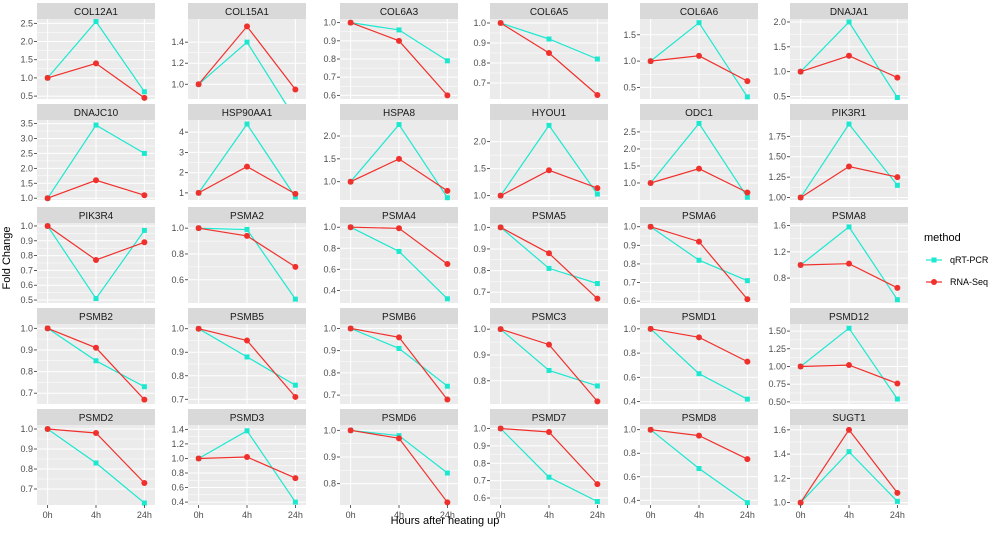  Describe the element at coordinates (777, 136) in the screenshot. I see `y-tick-label: 1.75` at that location.